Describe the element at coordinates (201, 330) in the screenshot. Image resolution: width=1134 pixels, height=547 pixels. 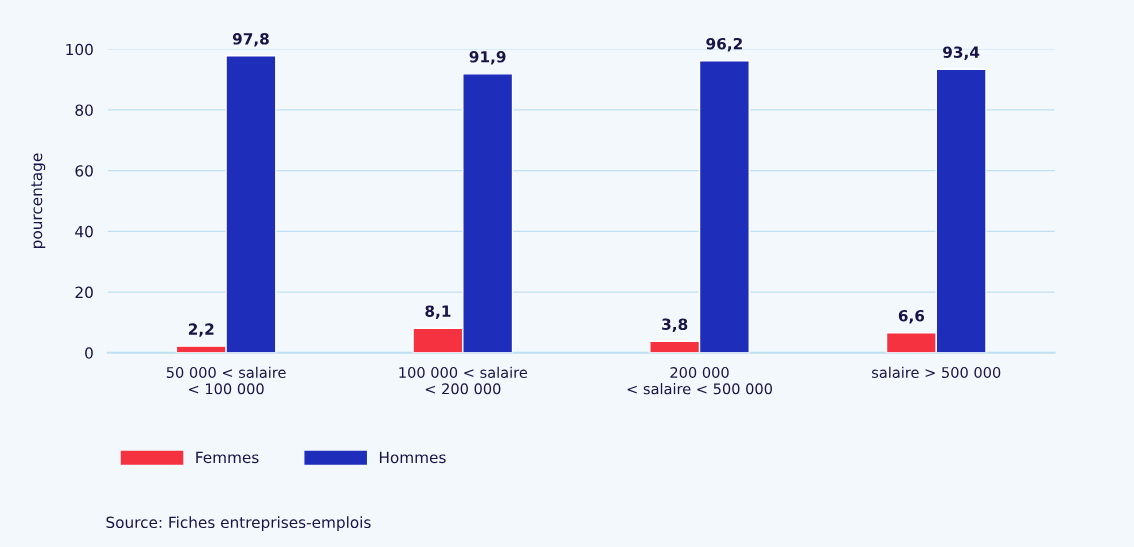
I see `data-label: 2,2` at that location.